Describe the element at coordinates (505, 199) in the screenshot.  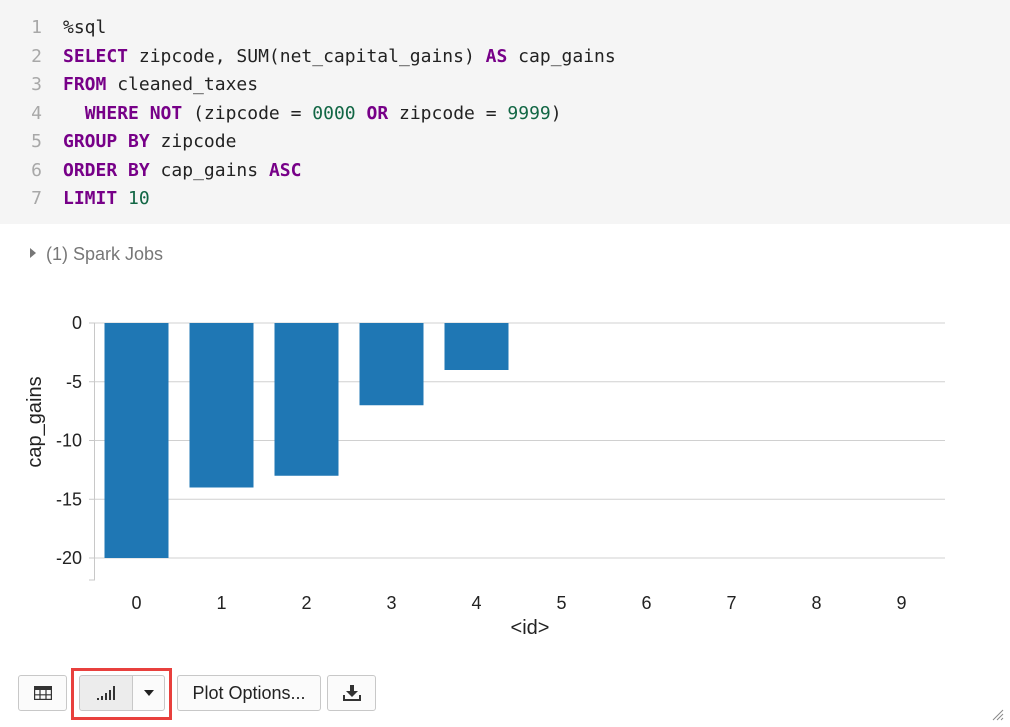
I see `code-line: 7 LIMIT 10` at that location.